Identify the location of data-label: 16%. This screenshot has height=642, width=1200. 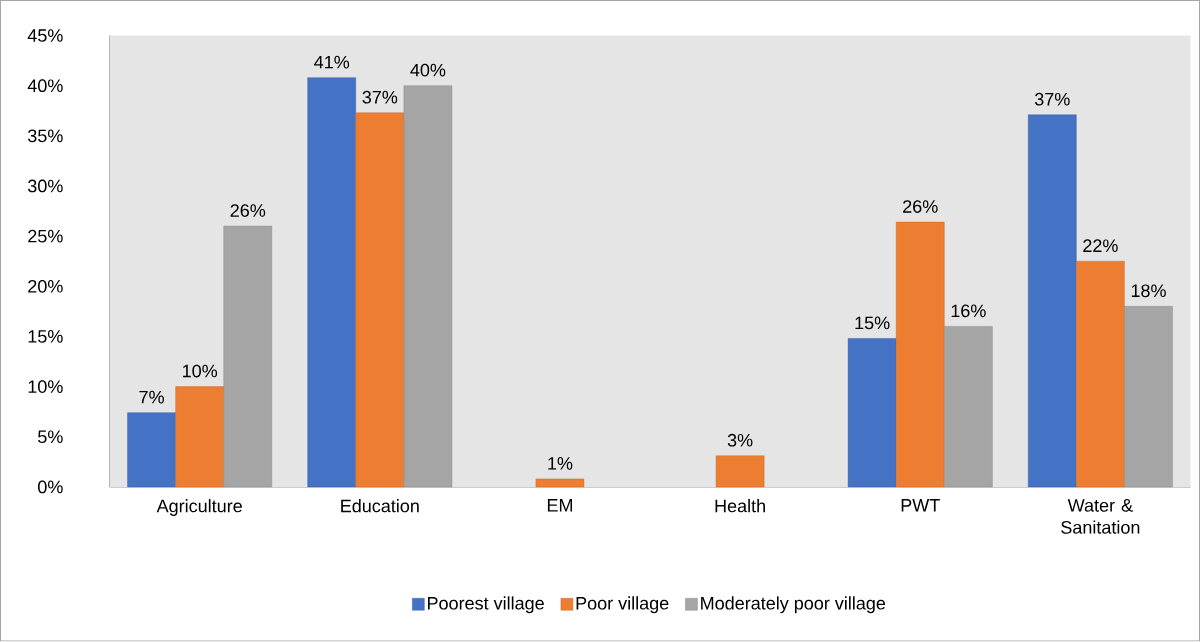
(968, 311).